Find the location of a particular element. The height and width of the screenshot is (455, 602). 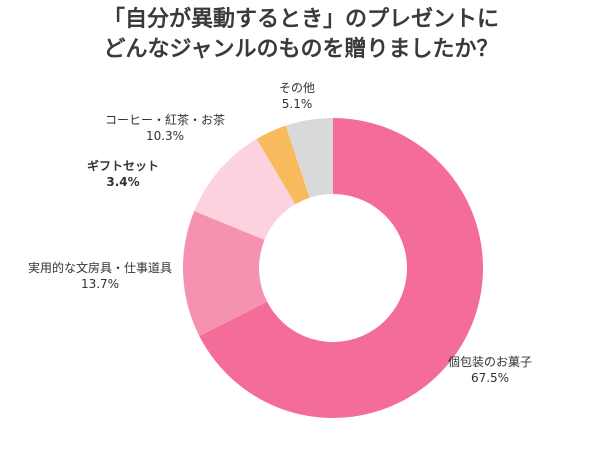

chart-title: 「自分が異動するとき」のプレゼントに is located at coordinates (301, 19).